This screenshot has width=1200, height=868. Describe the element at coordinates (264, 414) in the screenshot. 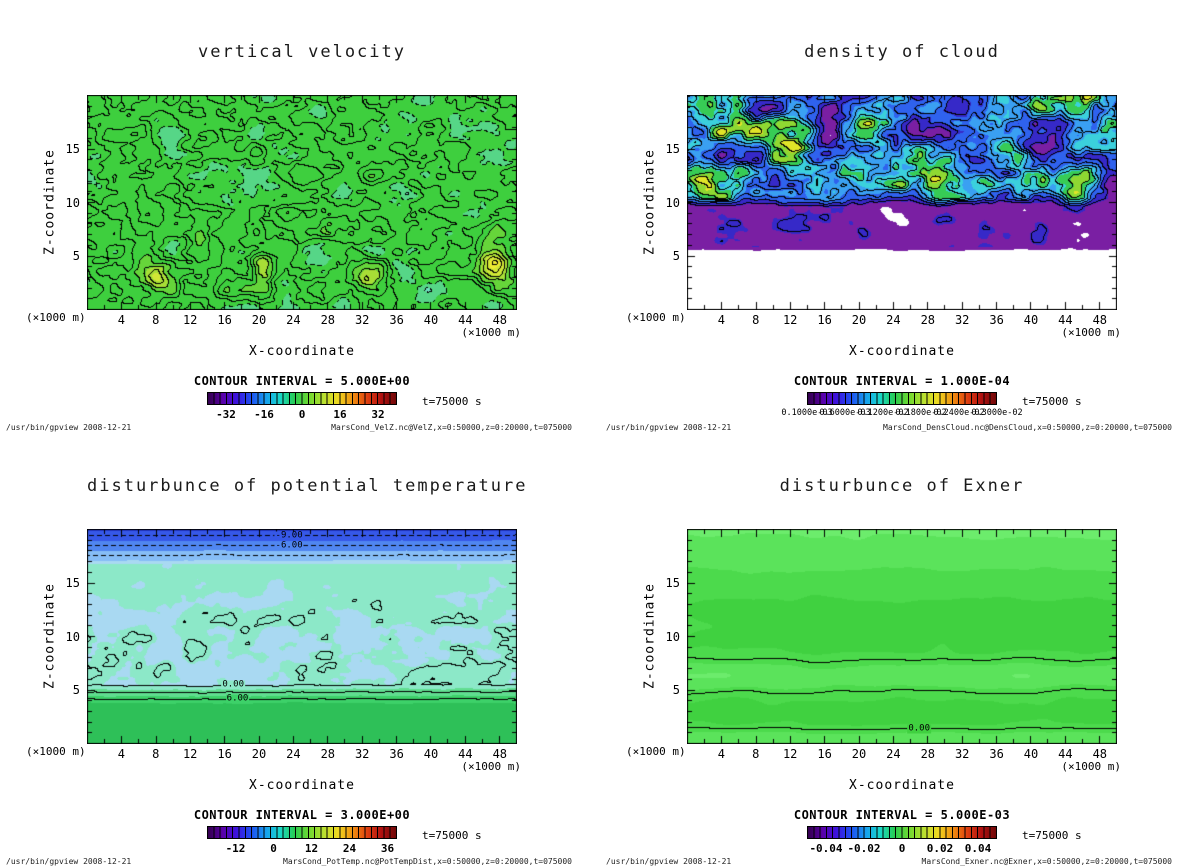

I see `colorbar-tick-label: -16` at that location.